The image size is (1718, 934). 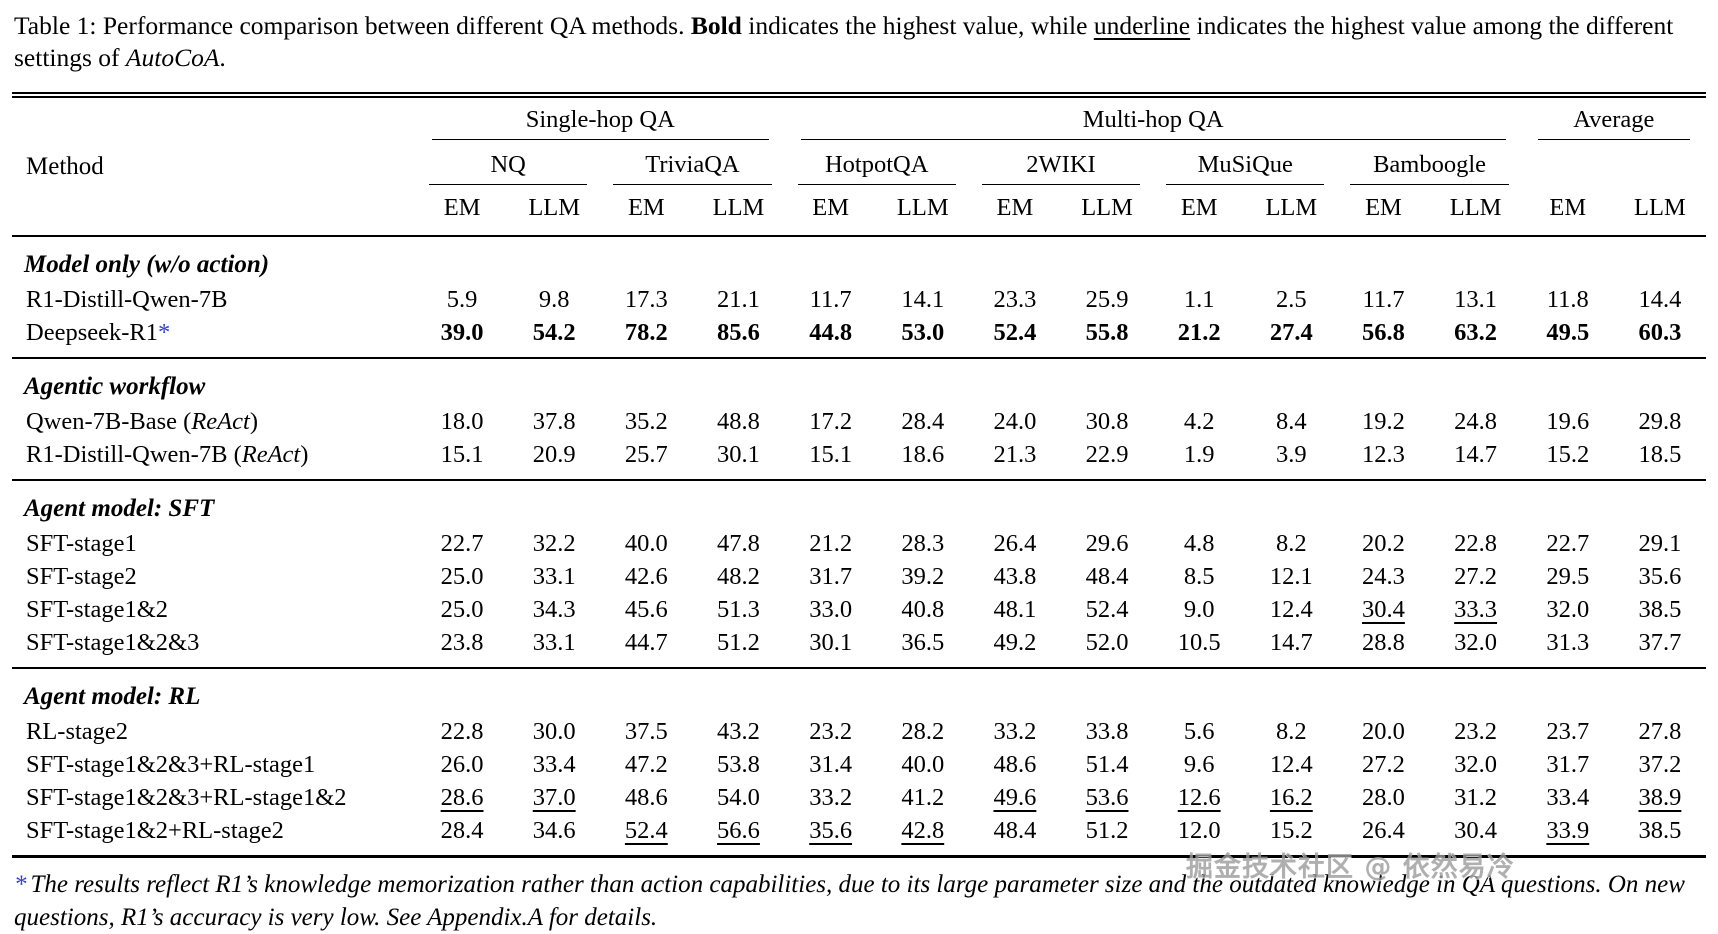 I want to click on section-row: Agent model: SFT, so click(x=859, y=503).